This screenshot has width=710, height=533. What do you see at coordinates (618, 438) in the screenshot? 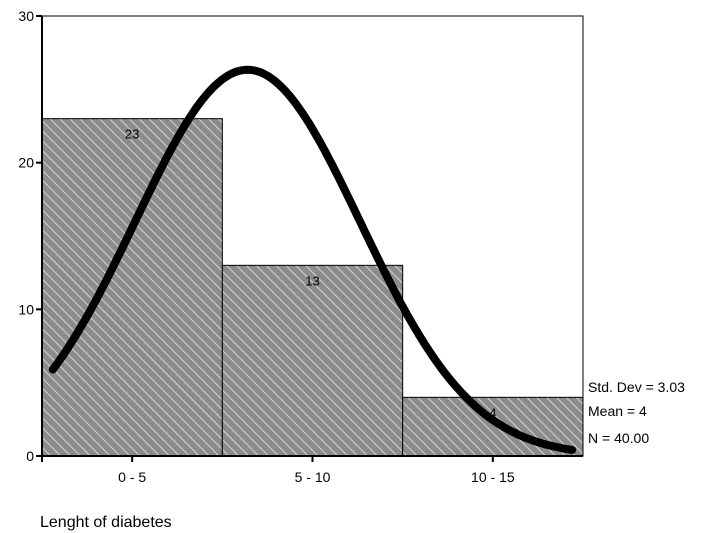
I see `stat-n: N = 40.00` at bounding box center [618, 438].